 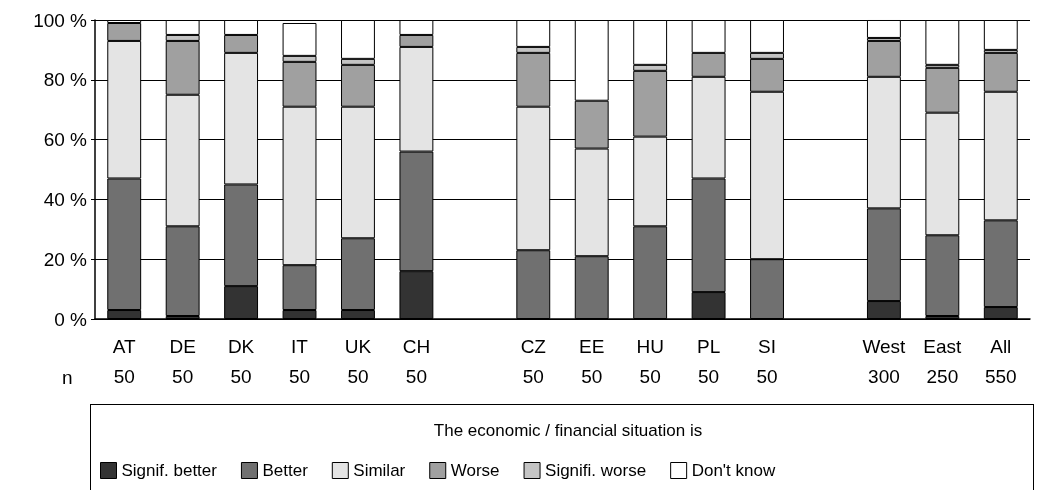 I want to click on x-tick-label: DK 50, so click(x=241, y=361).